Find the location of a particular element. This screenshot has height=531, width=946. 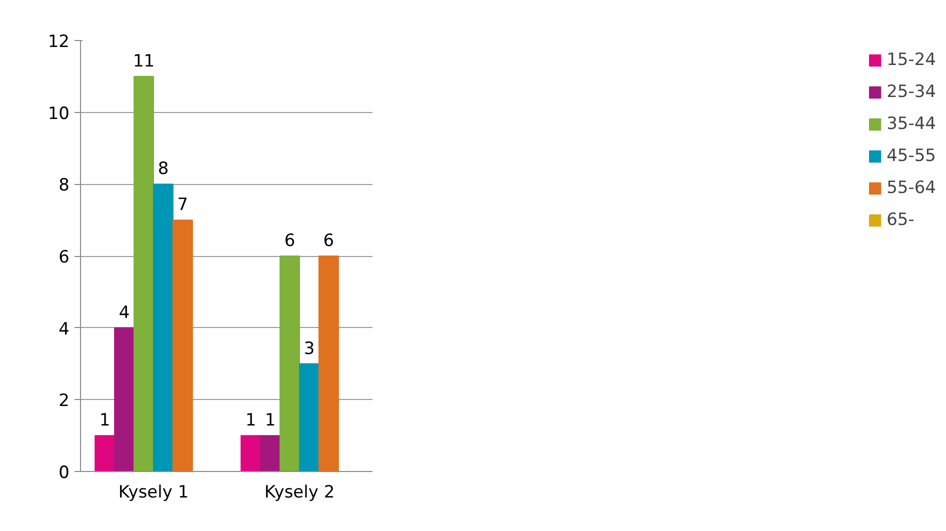

y-tick-label: 12 is located at coordinates (59, 42).